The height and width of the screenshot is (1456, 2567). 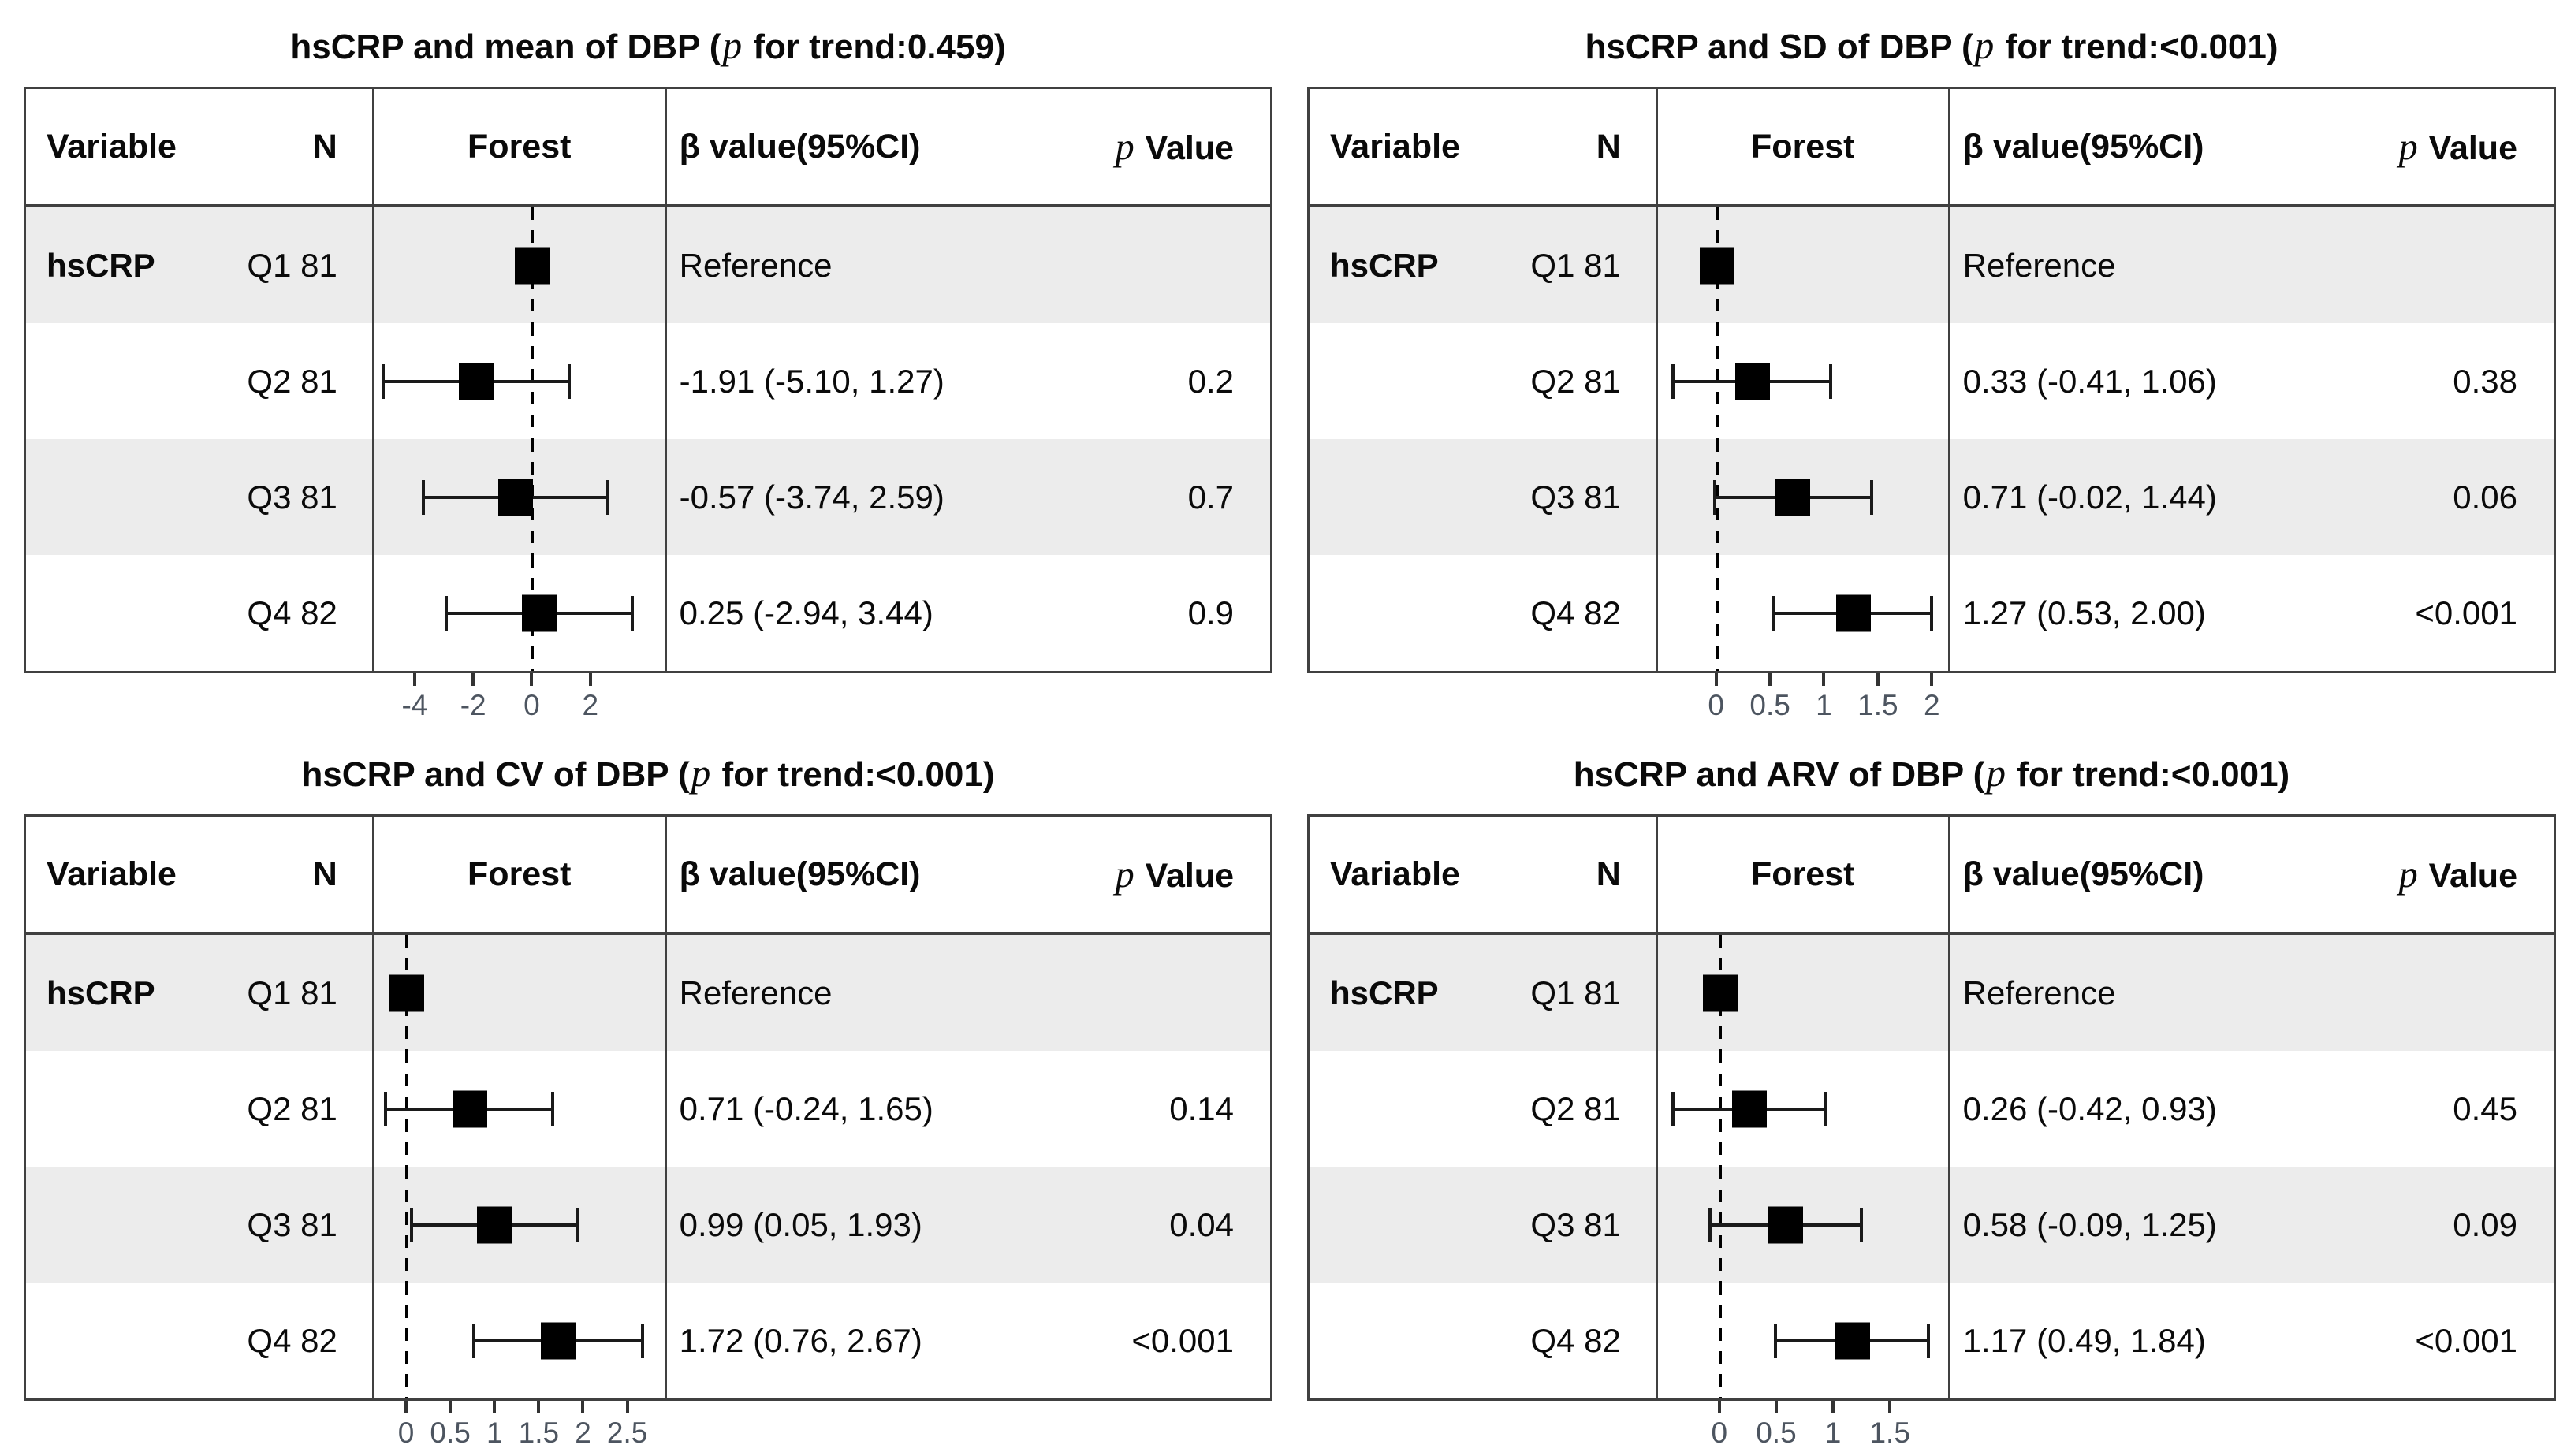 I want to click on axis-tick-label: 0.5, so click(x=451, y=1433).